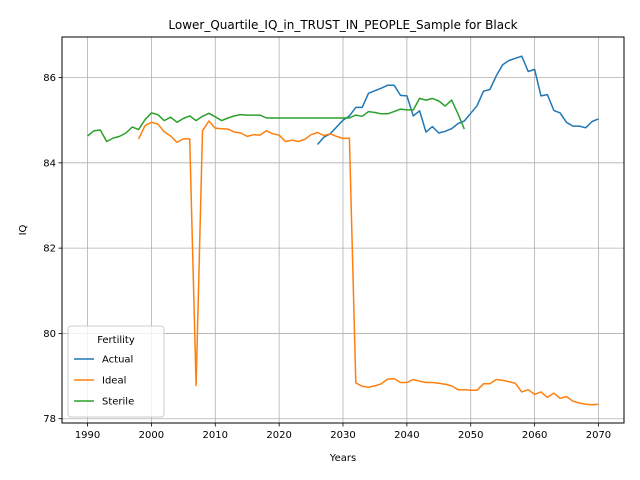 This screenshot has width=640, height=480. I want to click on x-tick-label: 2000, so click(151, 435).